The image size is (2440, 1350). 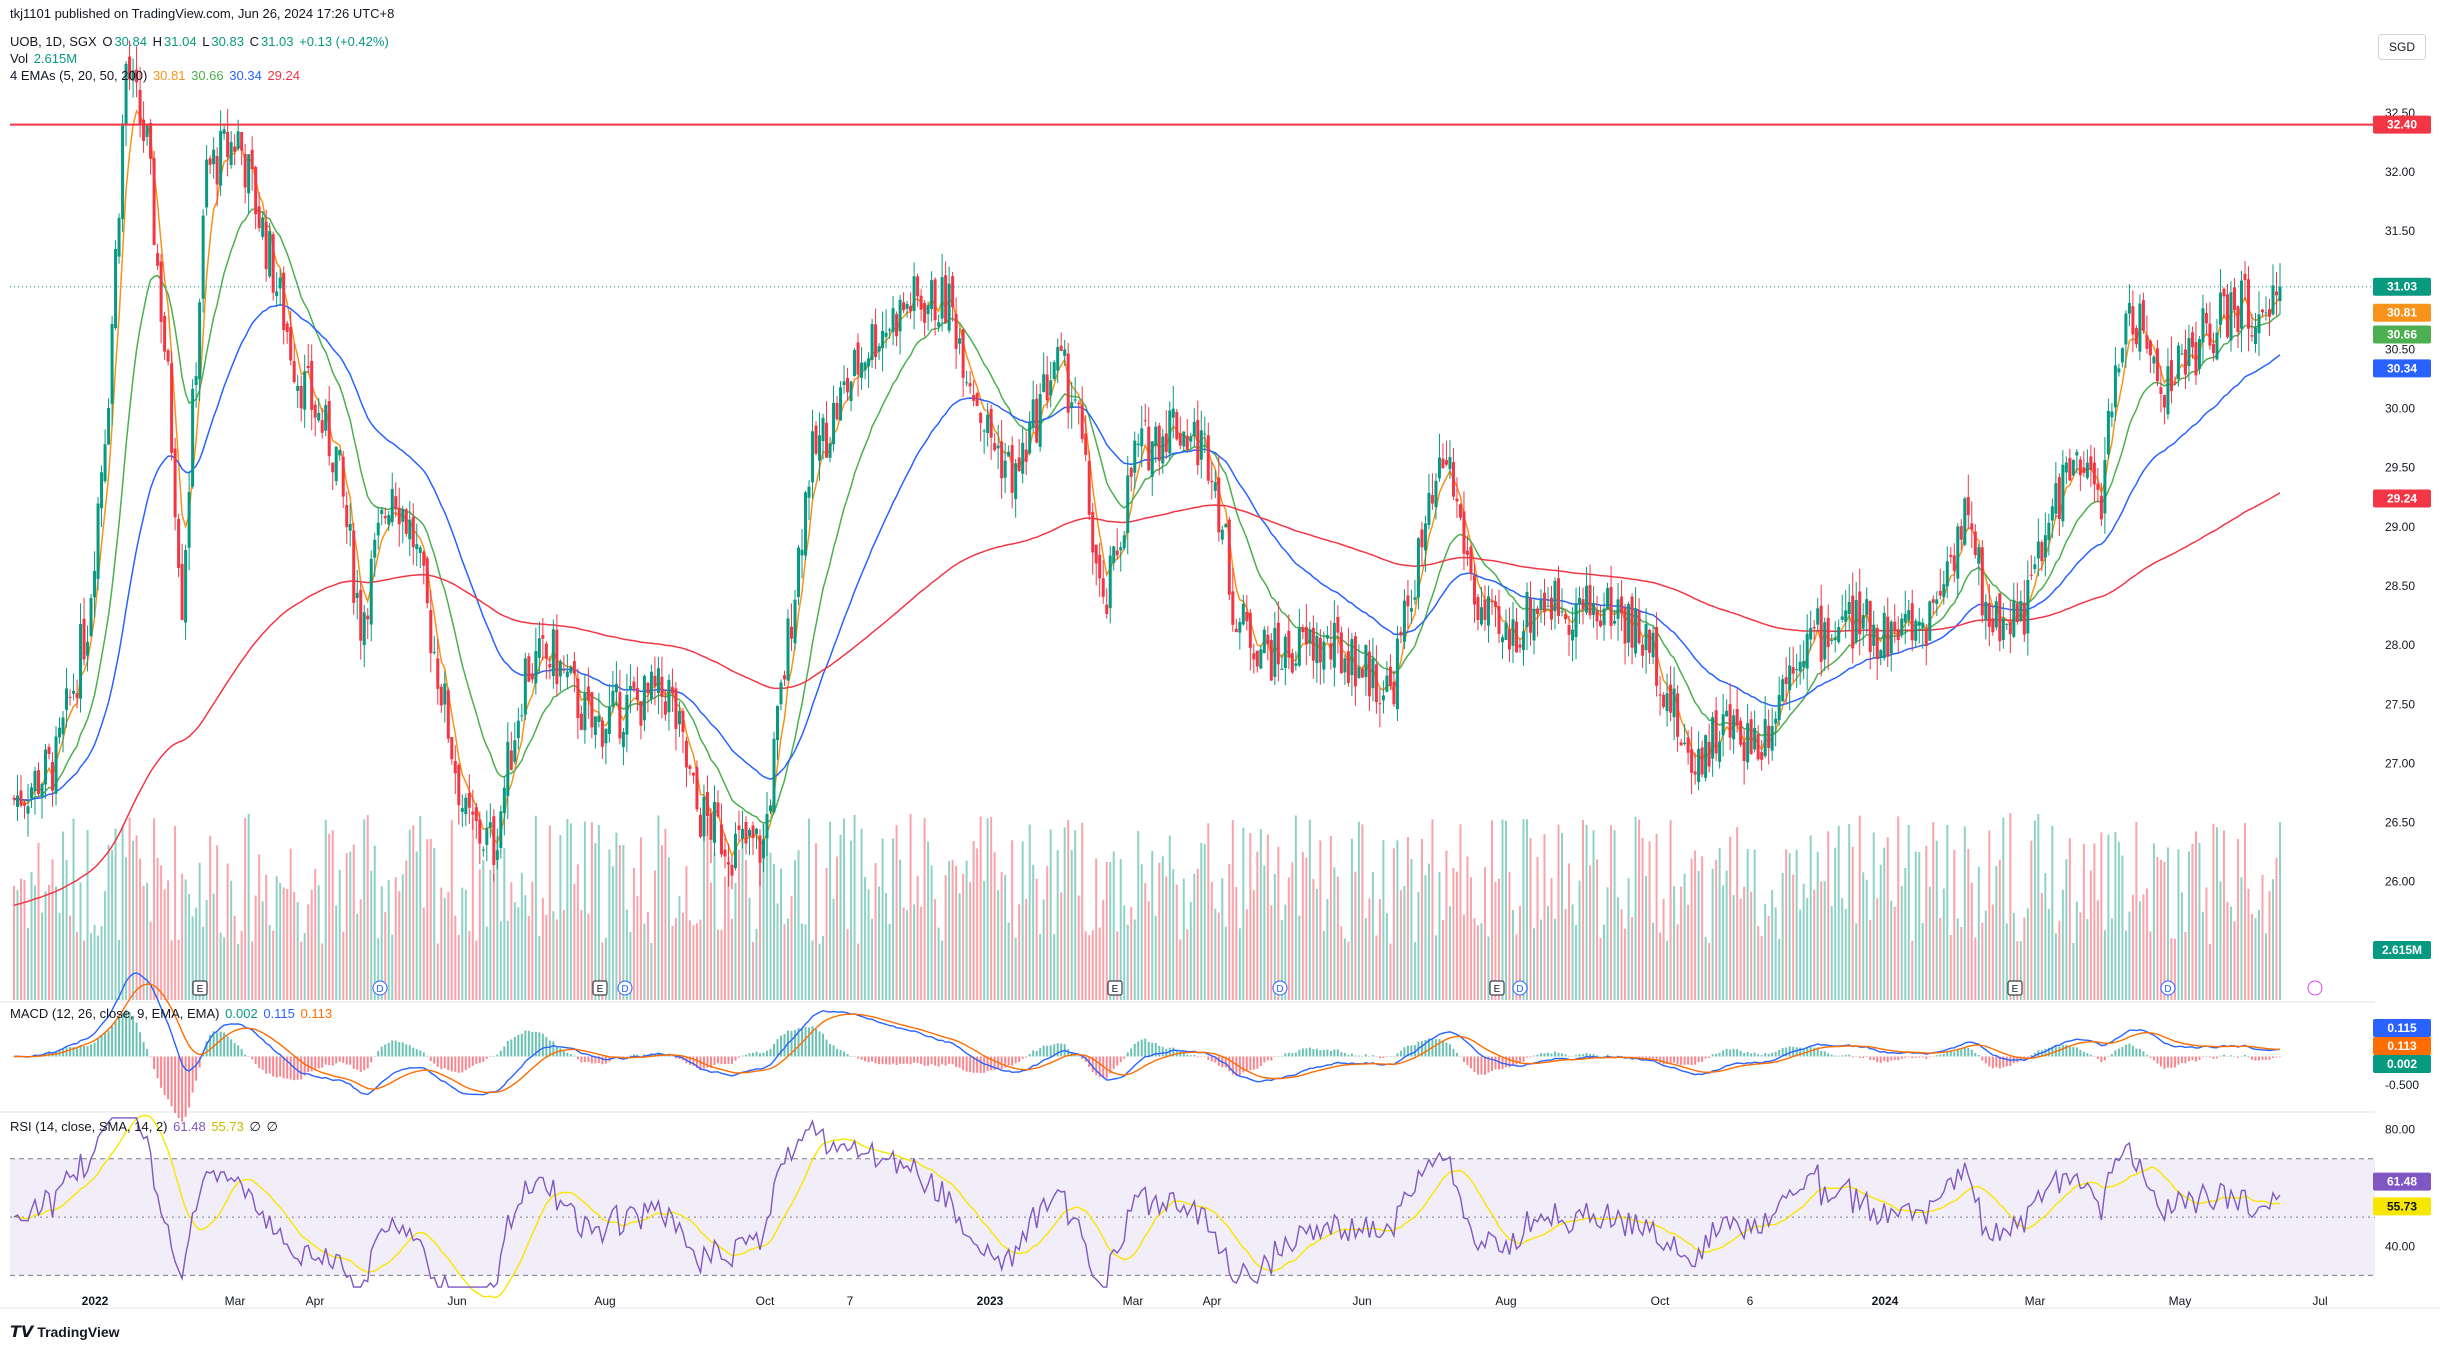 I want to click on price-tag-label: 30.34, so click(x=2402, y=368).